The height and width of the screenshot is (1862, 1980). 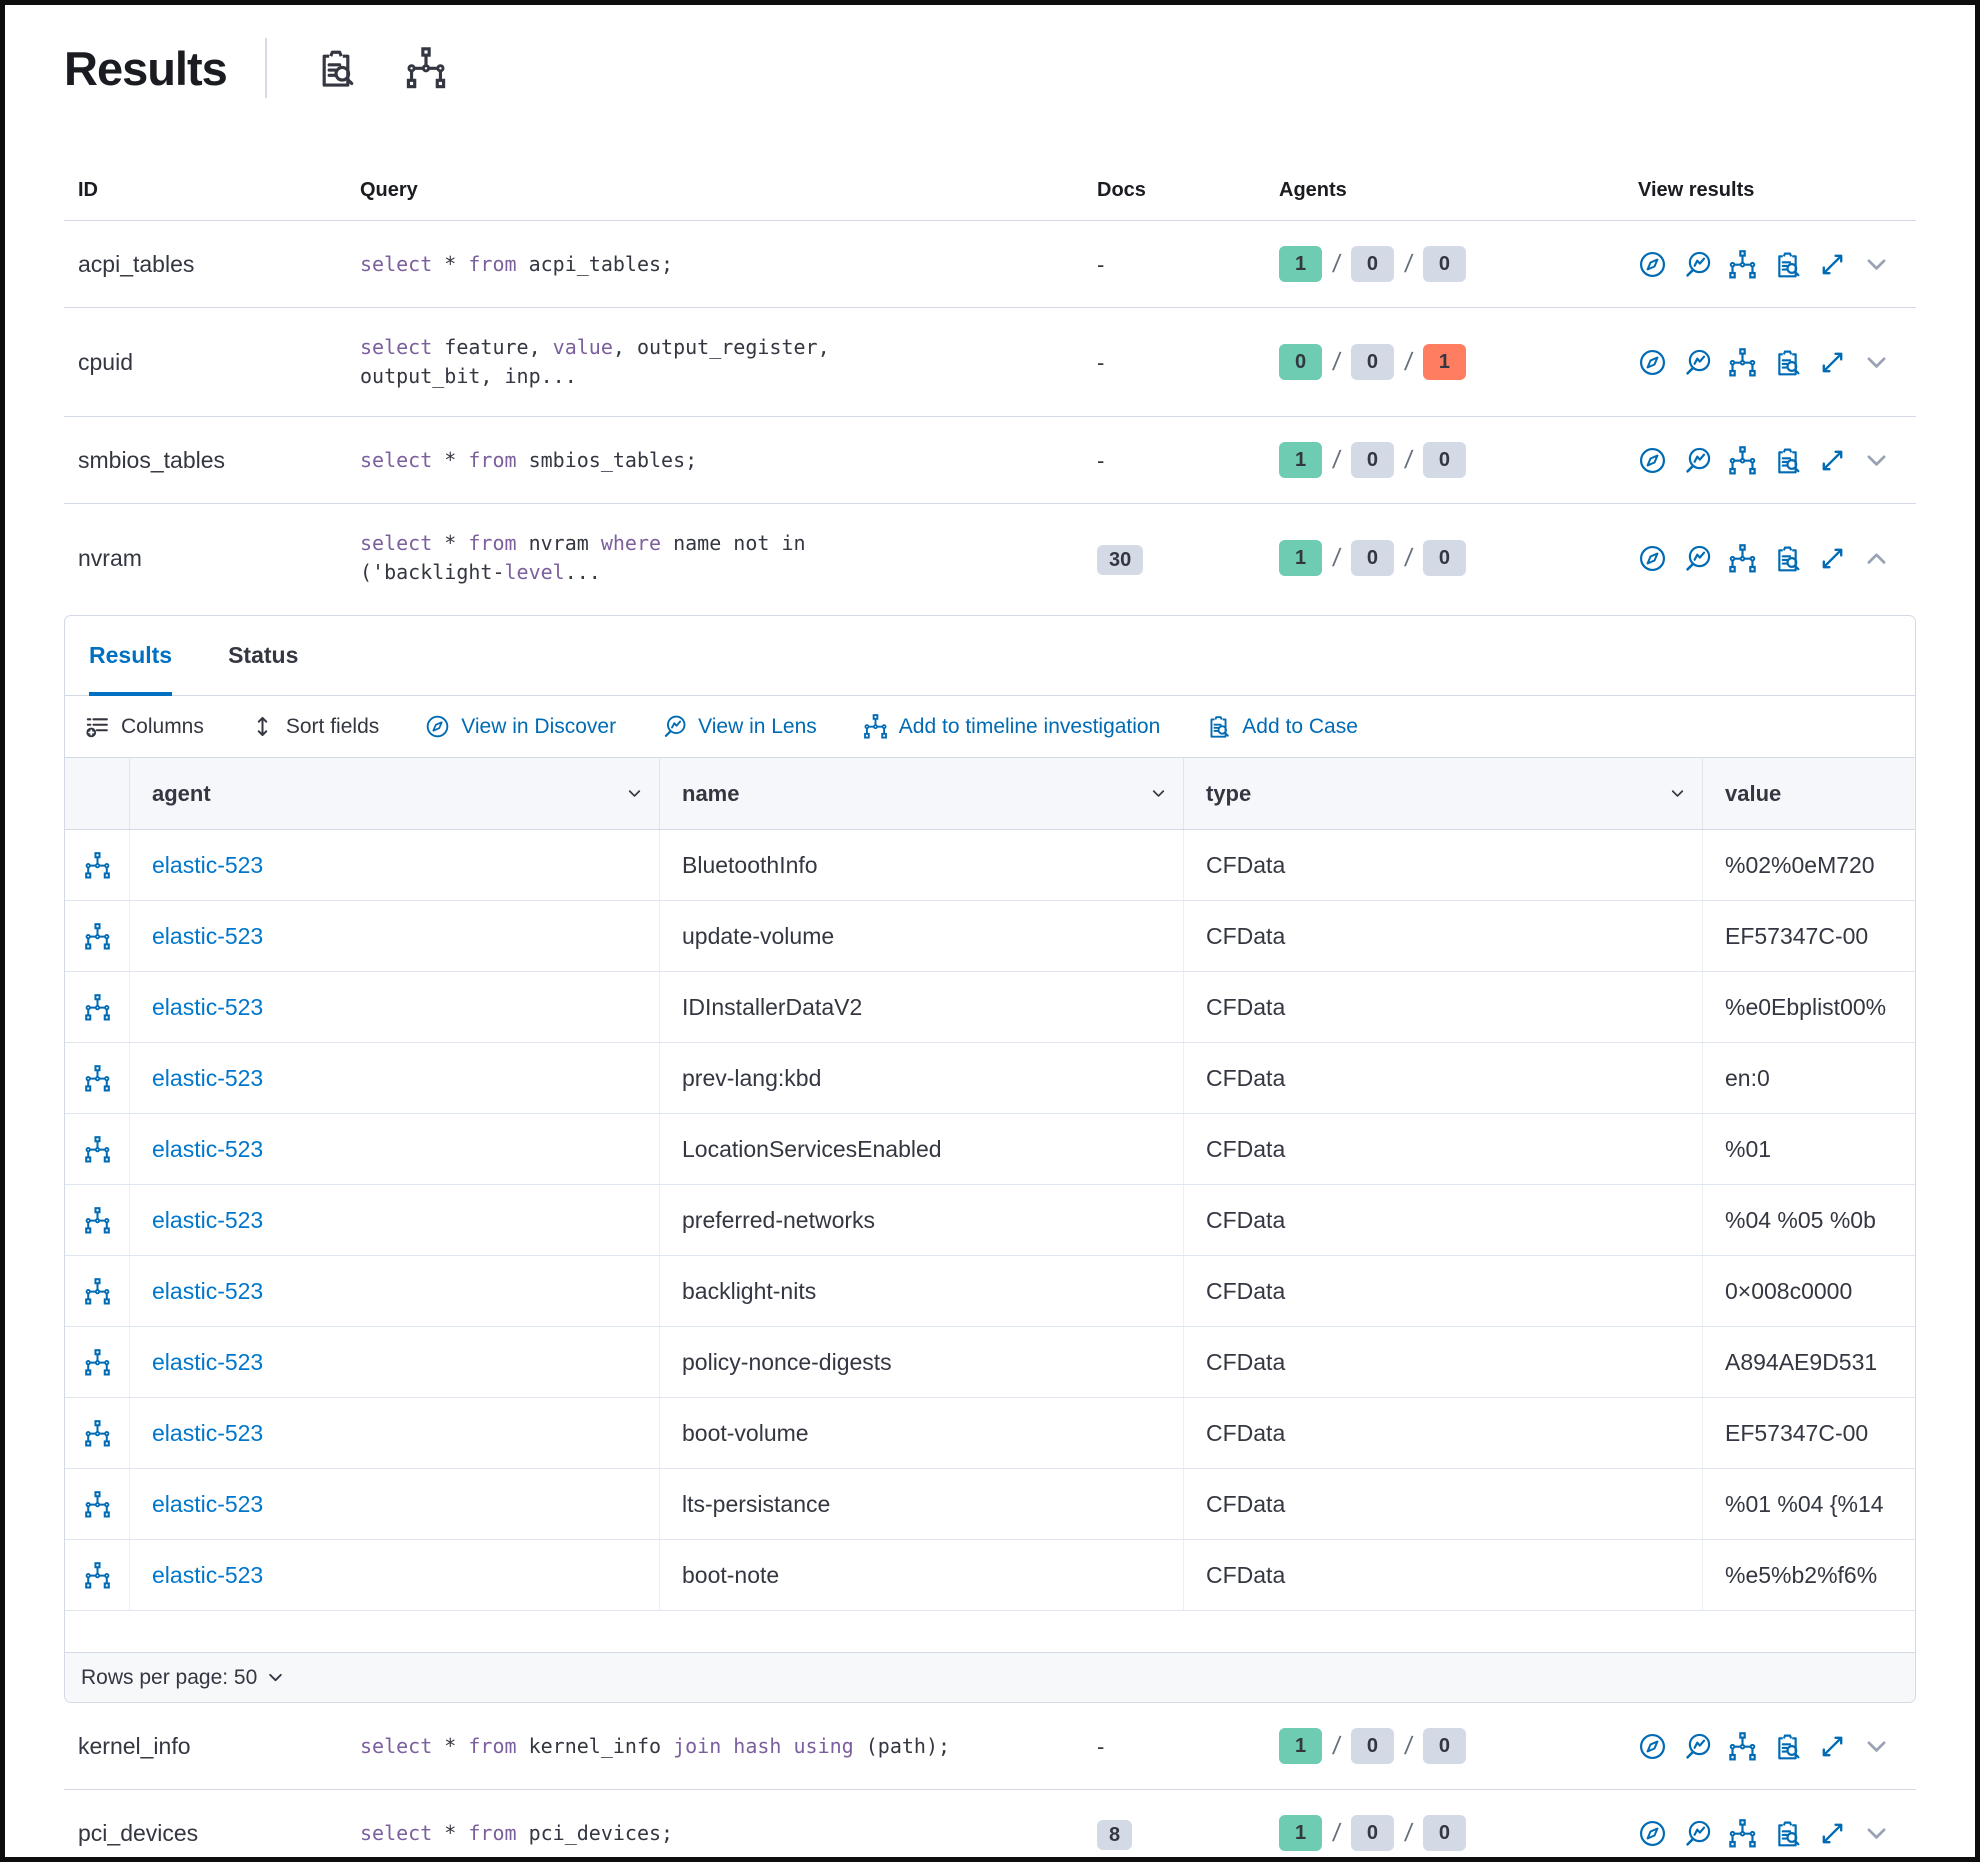 What do you see at coordinates (690, 264) in the screenshot?
I see `query-sql: select * from acpi_tables;` at bounding box center [690, 264].